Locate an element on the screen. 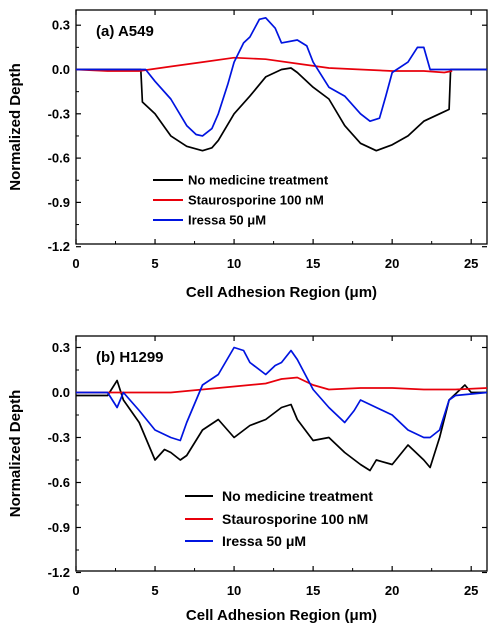 This screenshot has width=500, height=629. panel-label: (a) A549 is located at coordinates (125, 31).